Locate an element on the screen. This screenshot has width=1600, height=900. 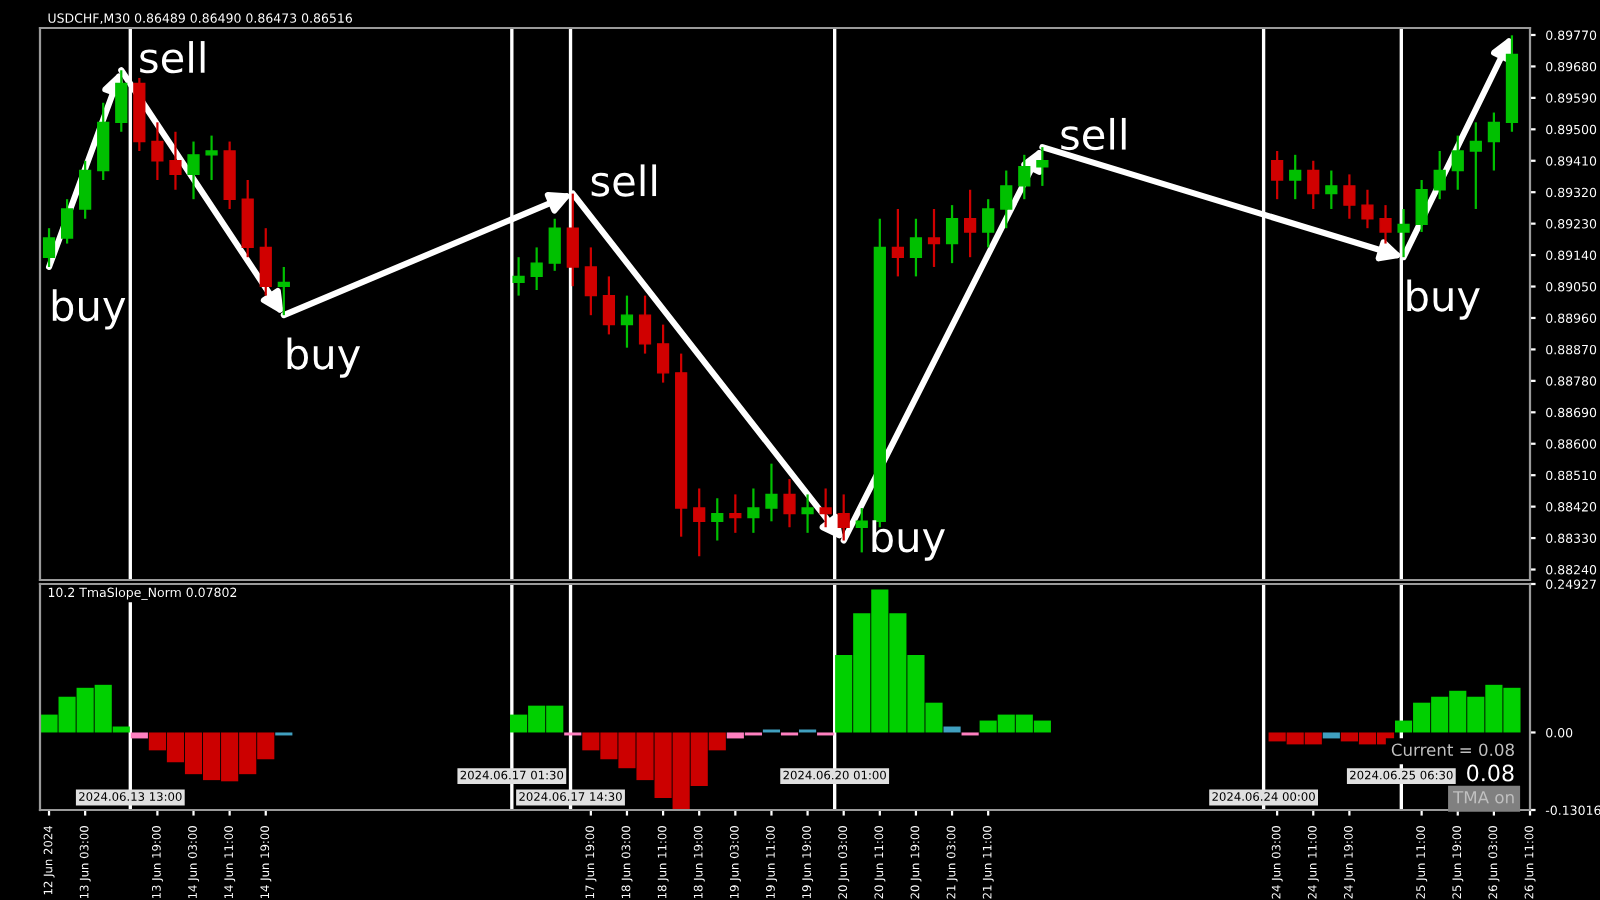
annotation: TMA on is located at coordinates (1483, 797).